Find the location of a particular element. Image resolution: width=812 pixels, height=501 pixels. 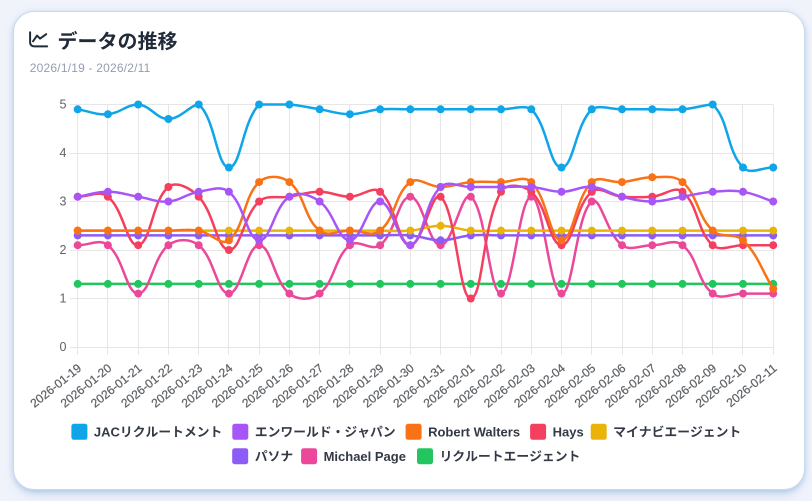

svg-text: Hays is located at coordinates (568, 431).